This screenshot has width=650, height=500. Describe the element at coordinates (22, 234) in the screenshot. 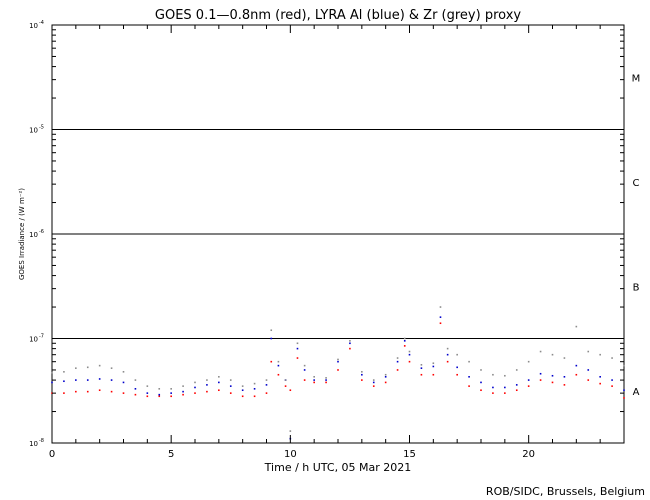

I see `y-axis-label: GOES Irradiance / (W m⁻²)` at that location.